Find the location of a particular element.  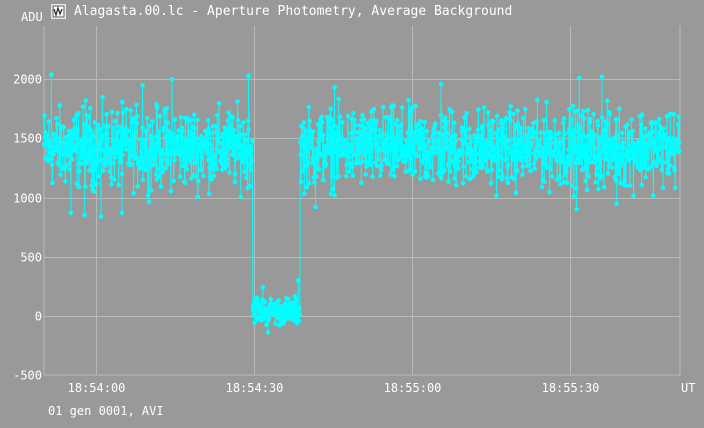

x-axis-label: UT is located at coordinates (688, 388).